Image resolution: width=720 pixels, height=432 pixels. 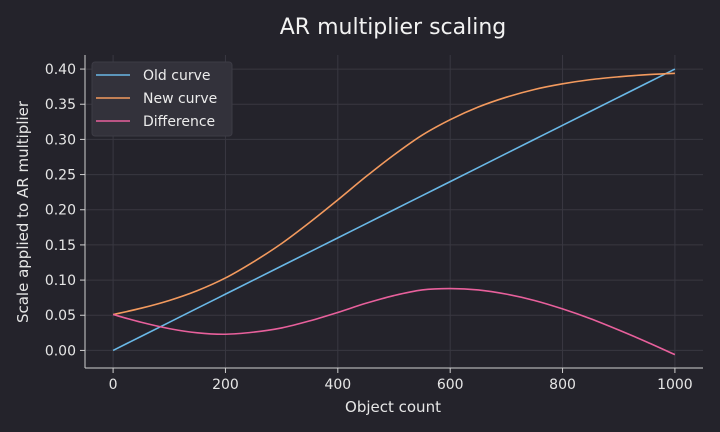 I want to click on y-tick-label: 0.25, so click(x=60, y=176).